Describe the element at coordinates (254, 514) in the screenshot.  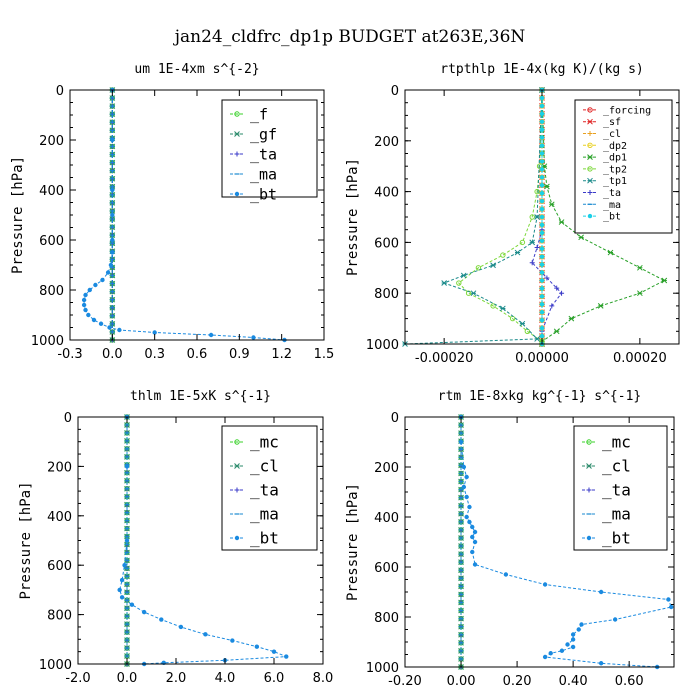
I see `legend-item: _ma` at that location.